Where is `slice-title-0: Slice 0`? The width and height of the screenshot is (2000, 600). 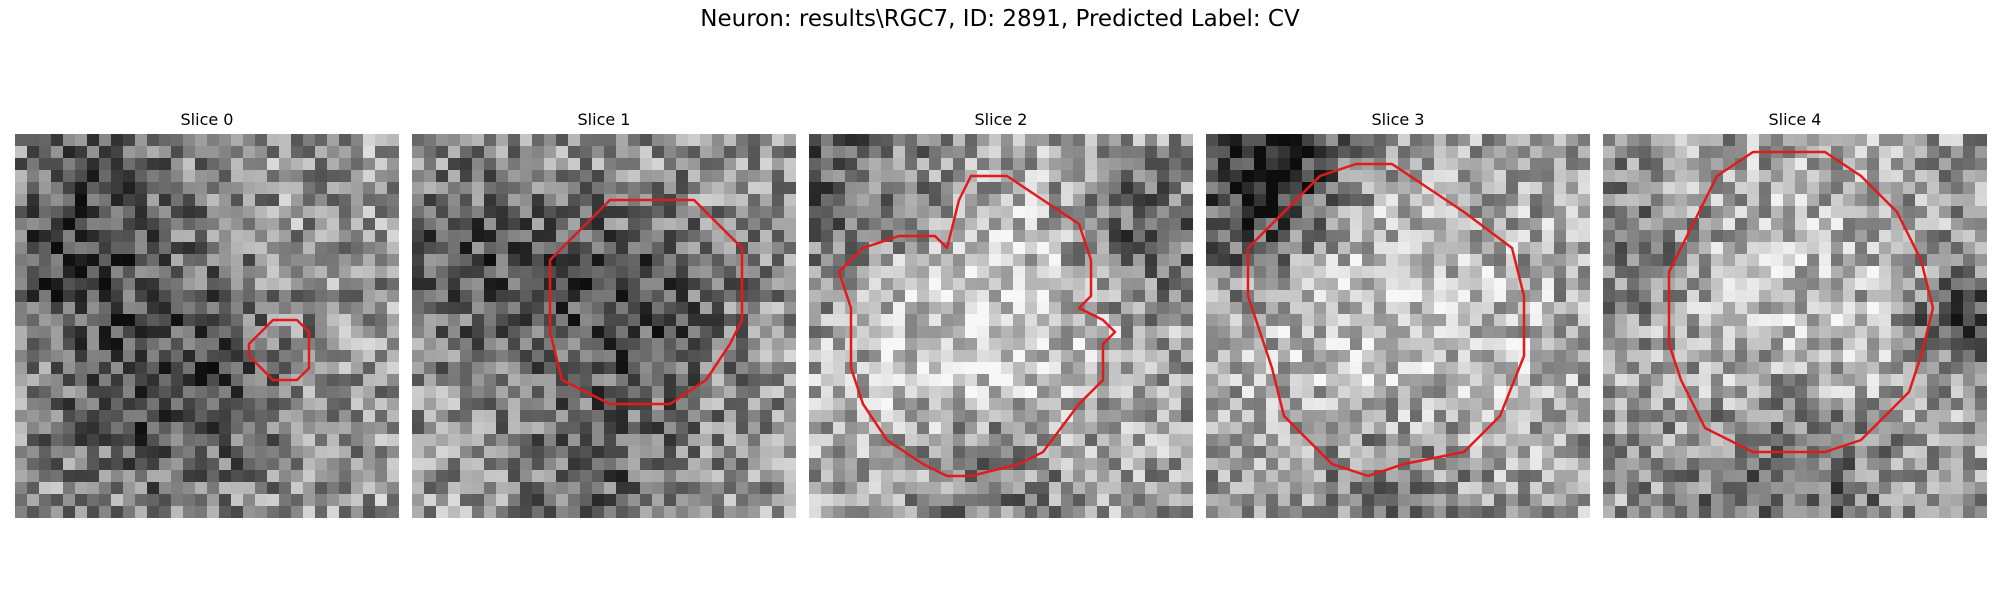 slice-title-0: Slice 0 is located at coordinates (207, 119).